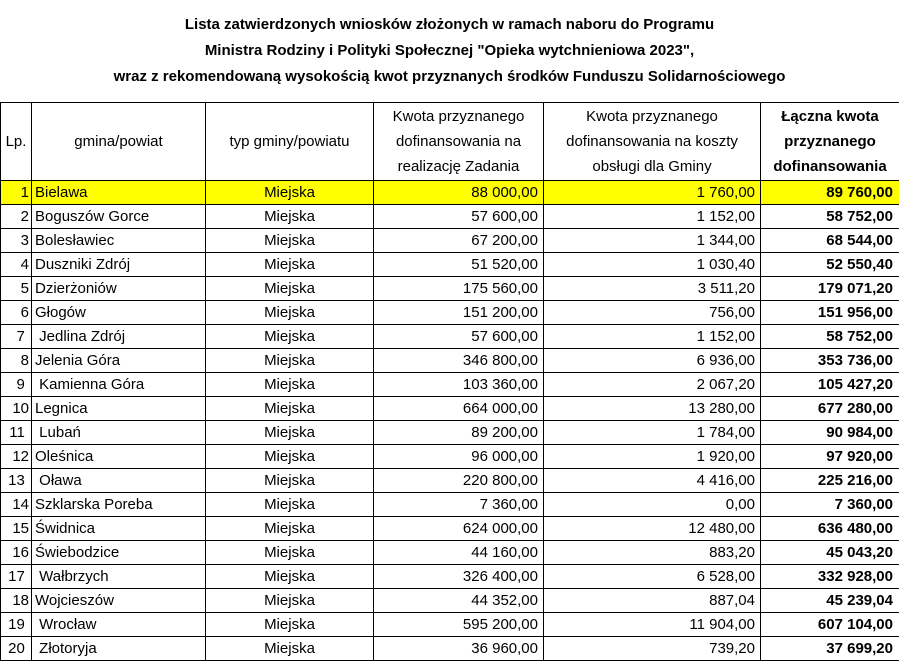 This screenshot has height=661, width=899. Describe the element at coordinates (16, 384) in the screenshot. I see `cell-lp: 9` at that location.